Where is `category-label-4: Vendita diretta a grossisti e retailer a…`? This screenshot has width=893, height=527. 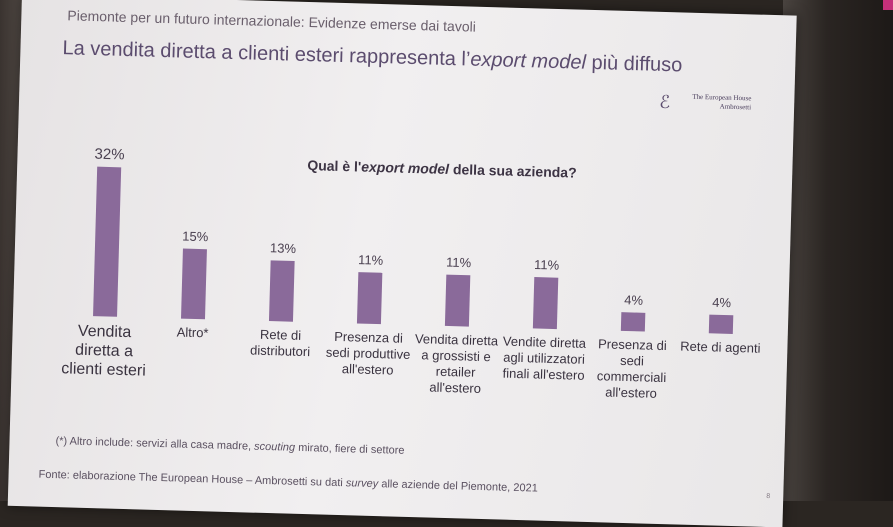 category-label-4: Vendita diretta a grossisti e retailer a… is located at coordinates (456, 363).